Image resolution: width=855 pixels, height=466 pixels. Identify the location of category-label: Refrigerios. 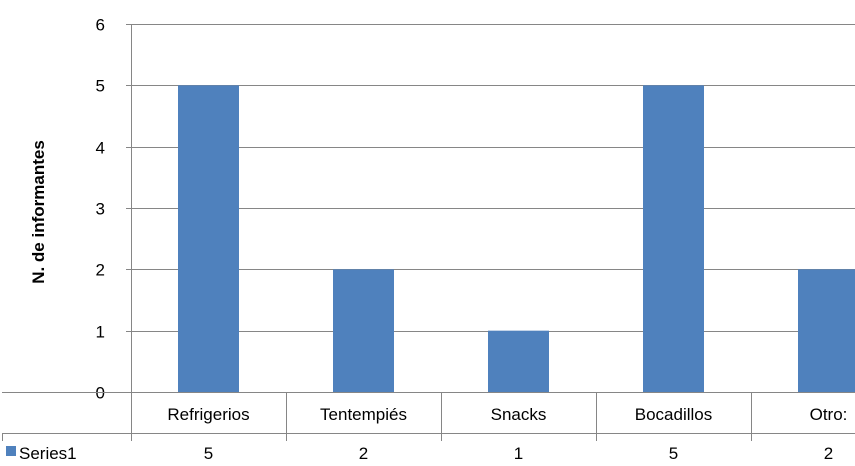
(208, 414).